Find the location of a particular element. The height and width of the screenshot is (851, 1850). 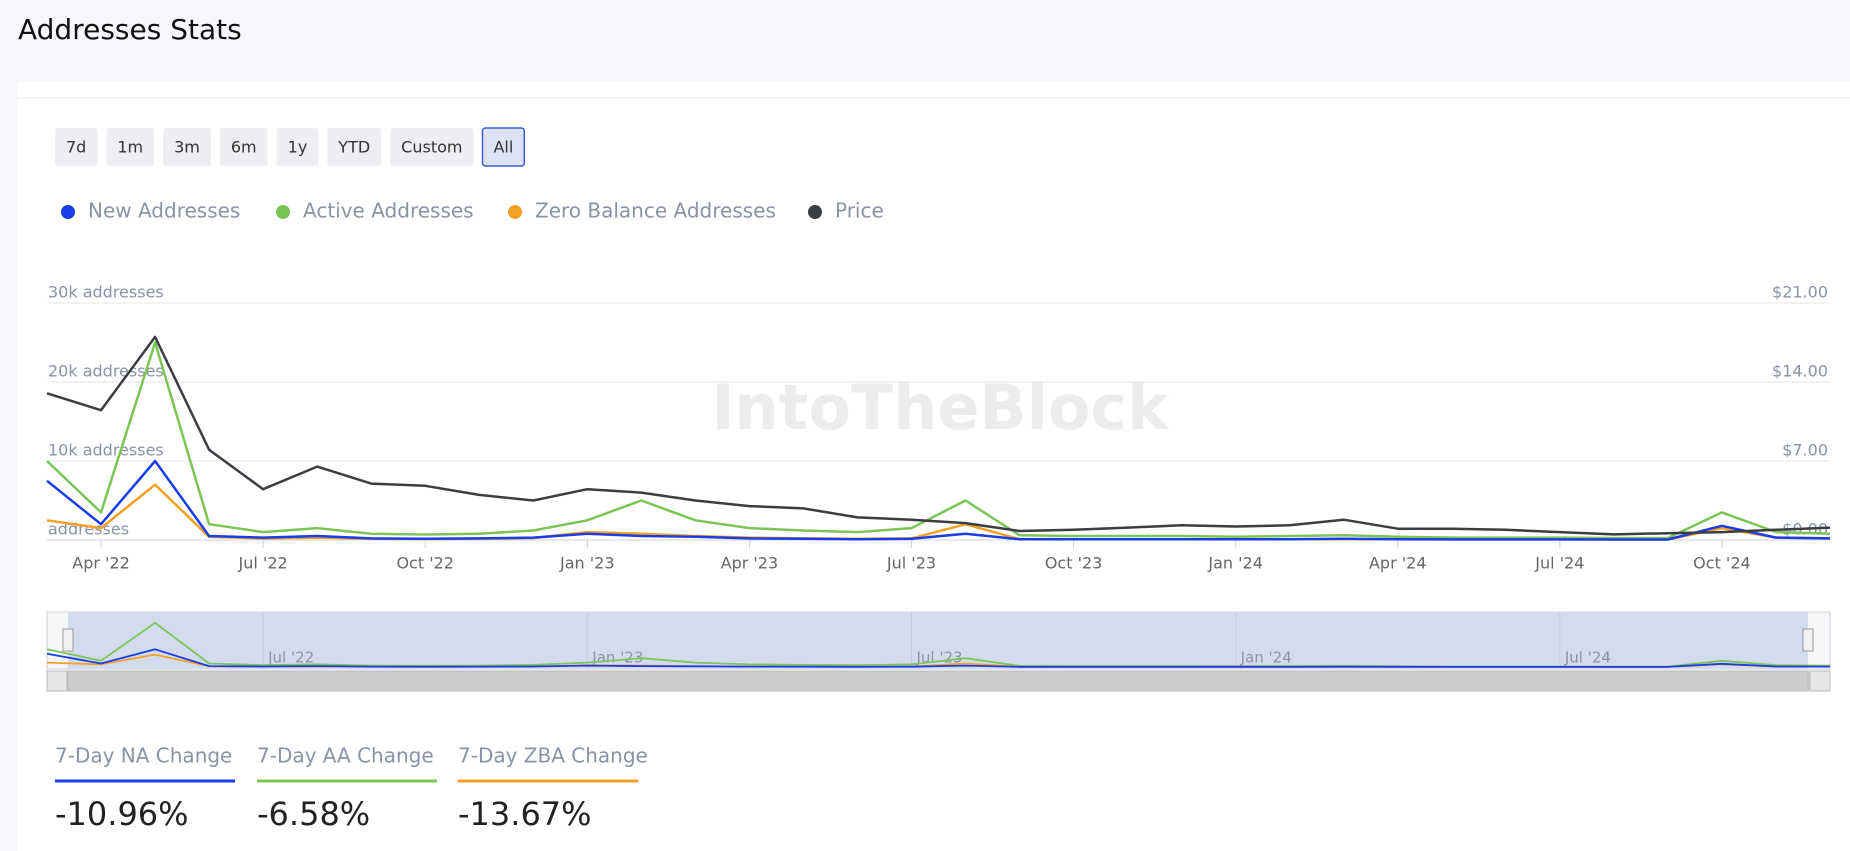

x-tick-label: Jul '22 is located at coordinates (263, 563).